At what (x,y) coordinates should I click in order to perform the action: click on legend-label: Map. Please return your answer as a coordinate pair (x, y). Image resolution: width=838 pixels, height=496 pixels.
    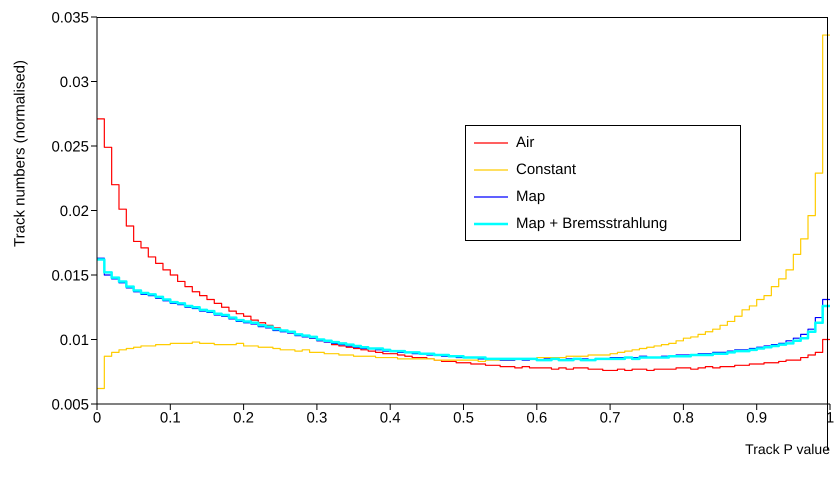
    Looking at the image, I should click on (531, 196).